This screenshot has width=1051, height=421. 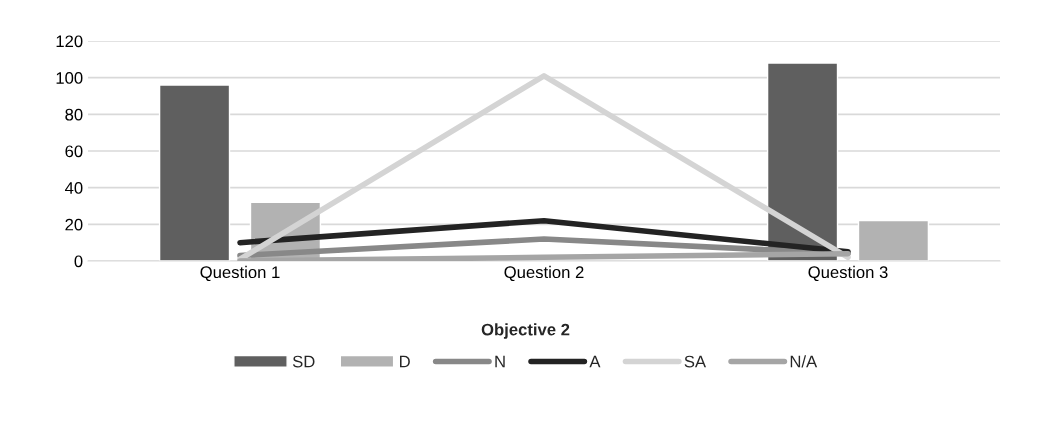 I want to click on x-tick-label: Question 2, so click(x=544, y=273).